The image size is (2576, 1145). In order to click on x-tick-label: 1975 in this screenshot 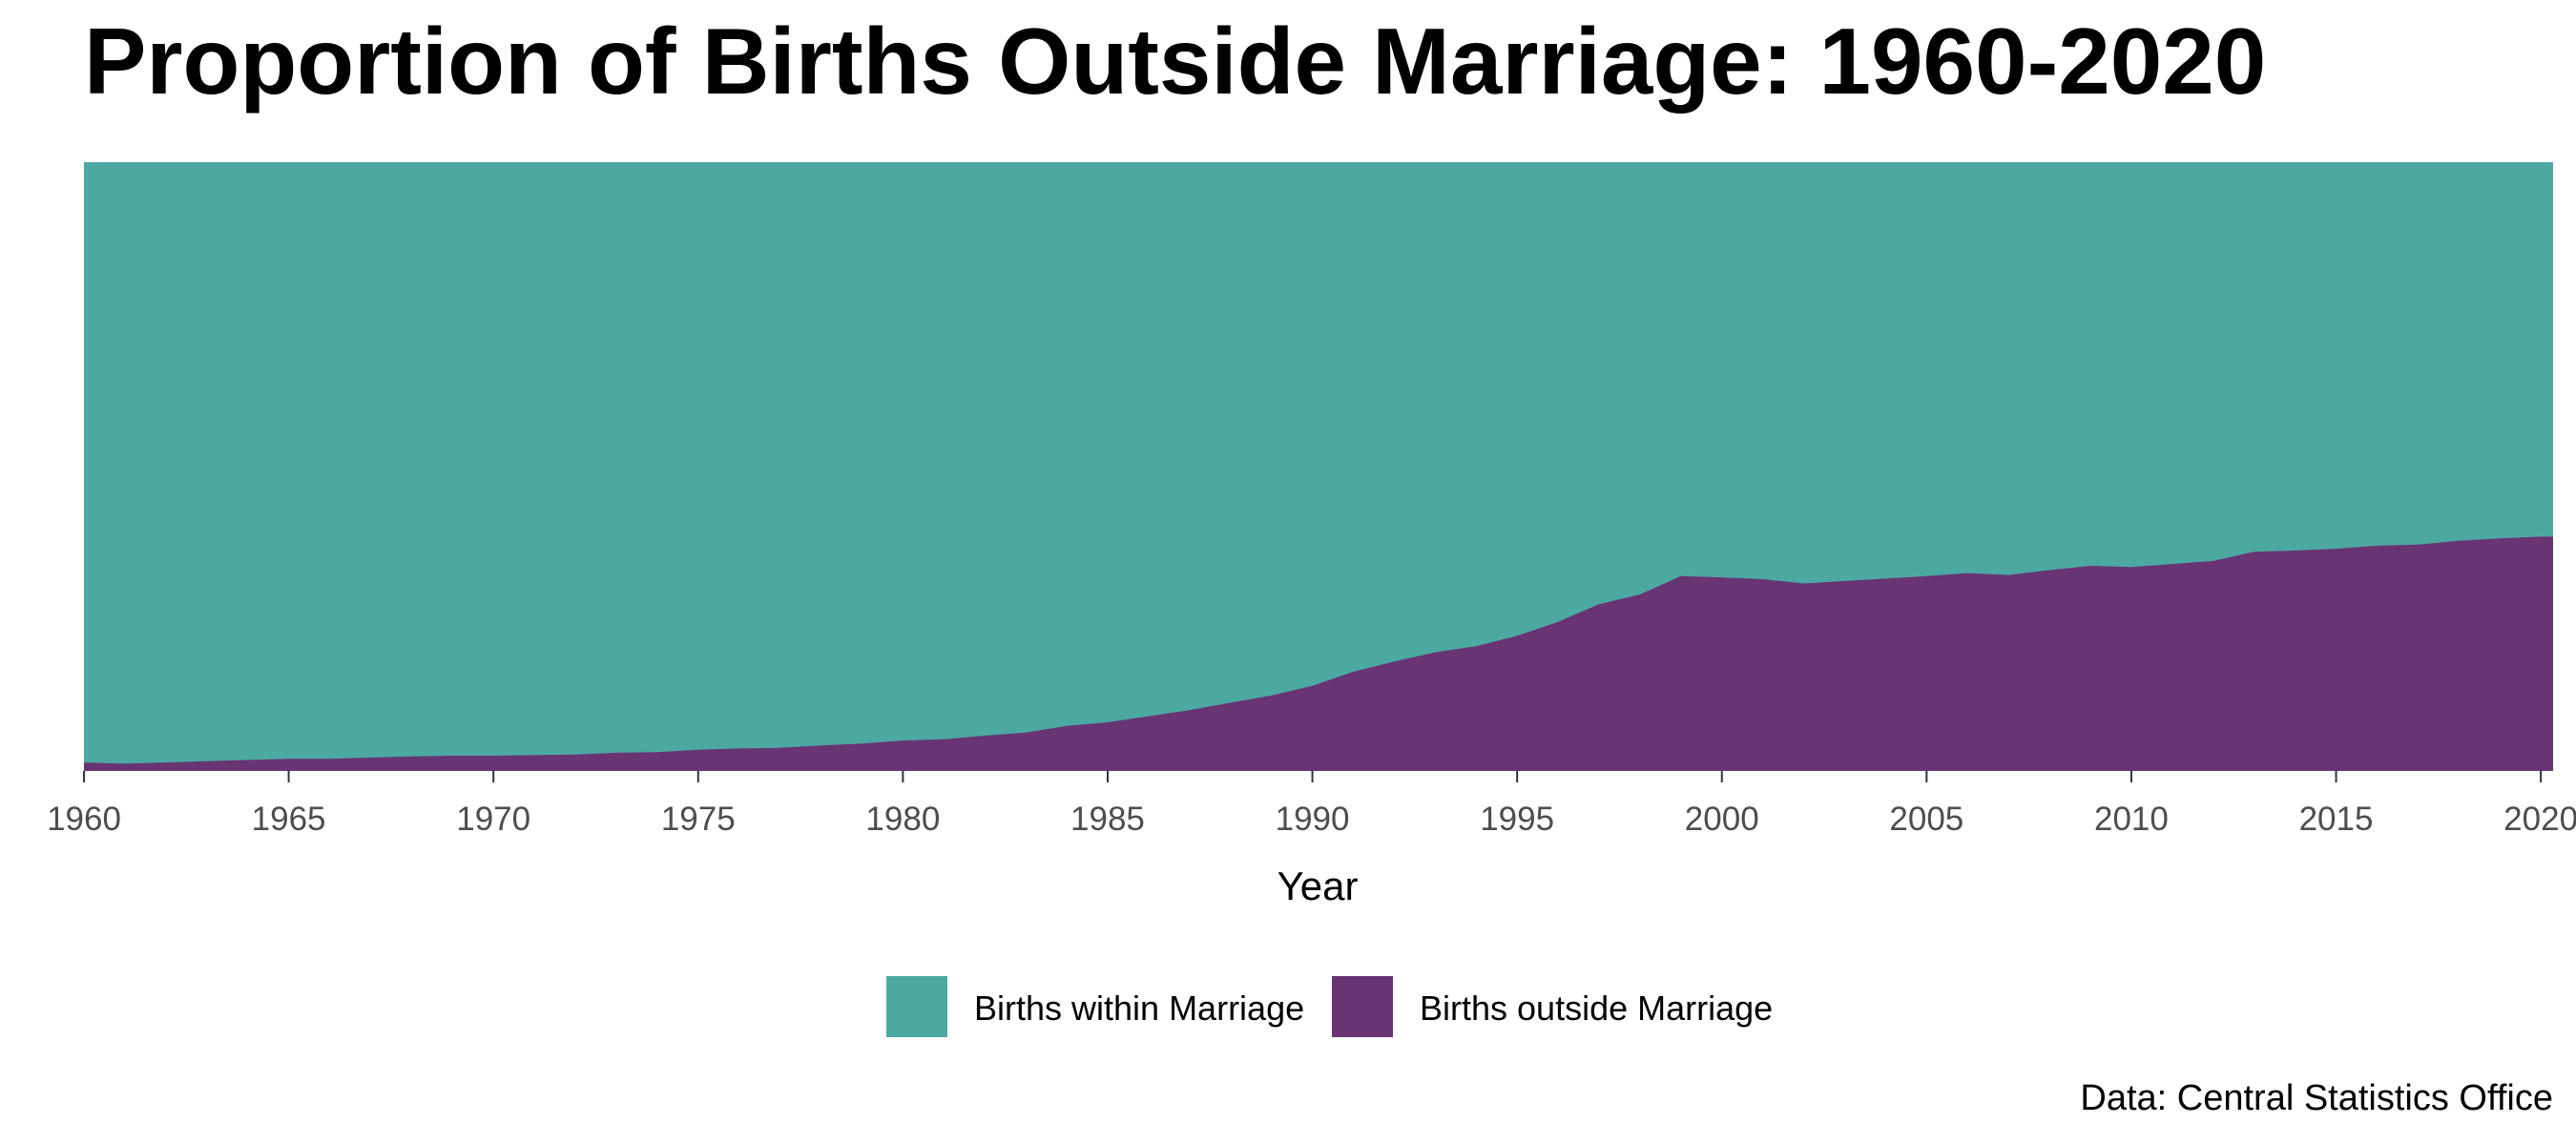, I will do `click(698, 819)`.